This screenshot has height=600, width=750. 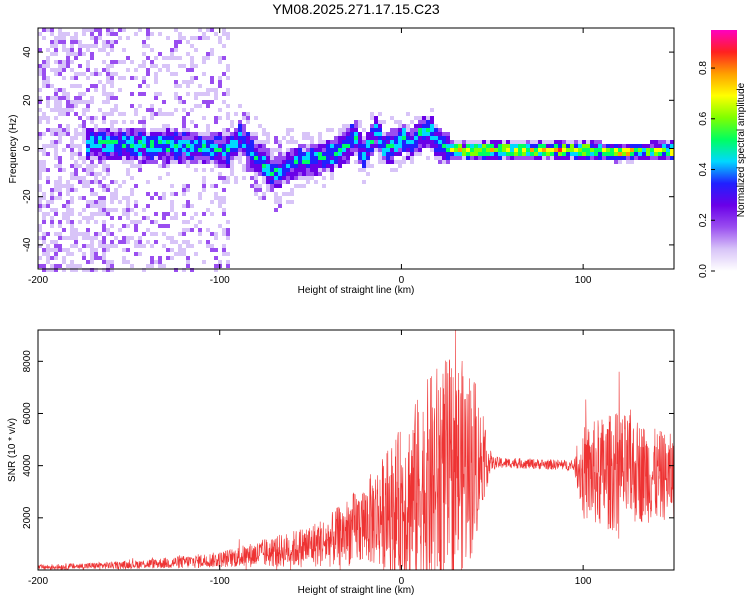 I want to click on y-tick-label: 6000, so click(x=27, y=413).